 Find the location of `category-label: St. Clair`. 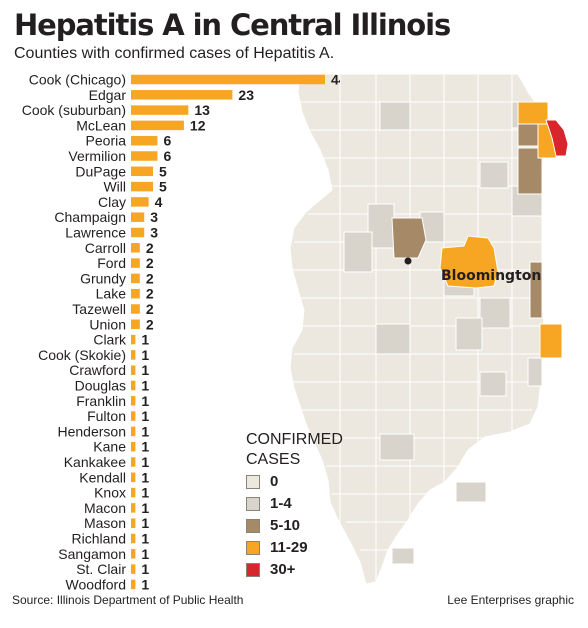

category-label: St. Clair is located at coordinates (101, 569).